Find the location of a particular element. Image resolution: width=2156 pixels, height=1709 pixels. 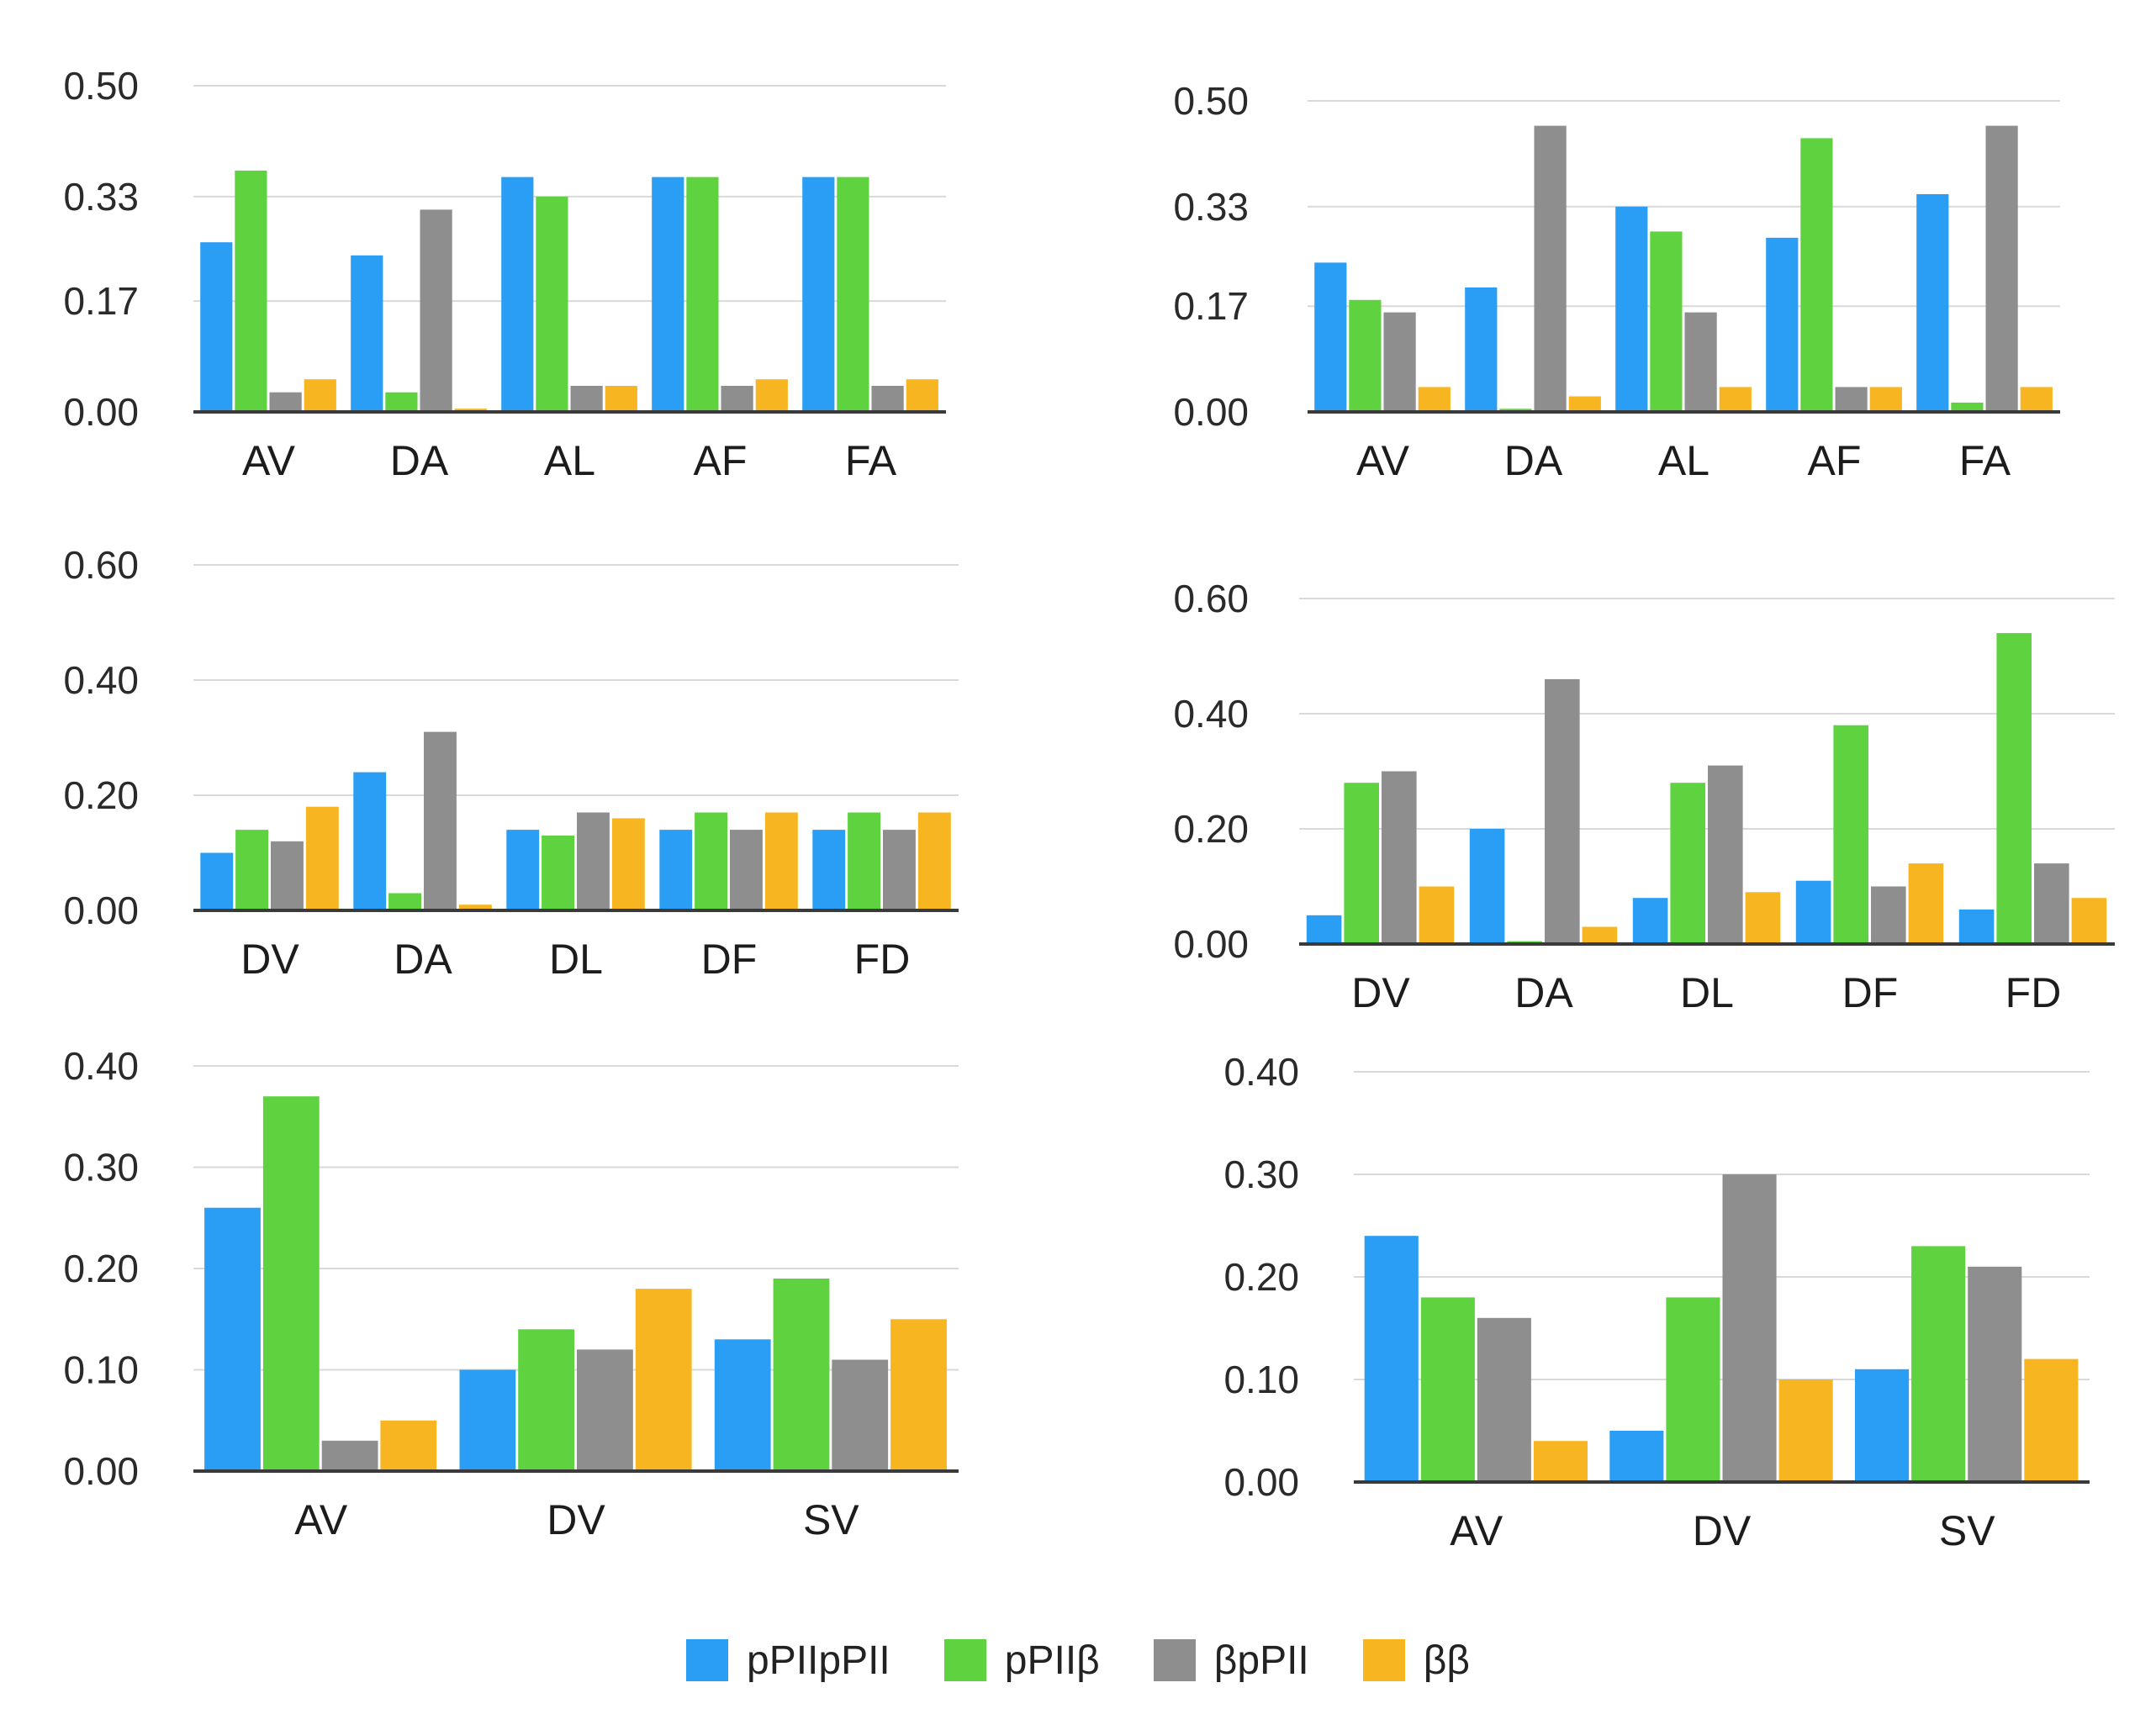

legend-item-betapPII: βpPII is located at coordinates (1231, 1661).